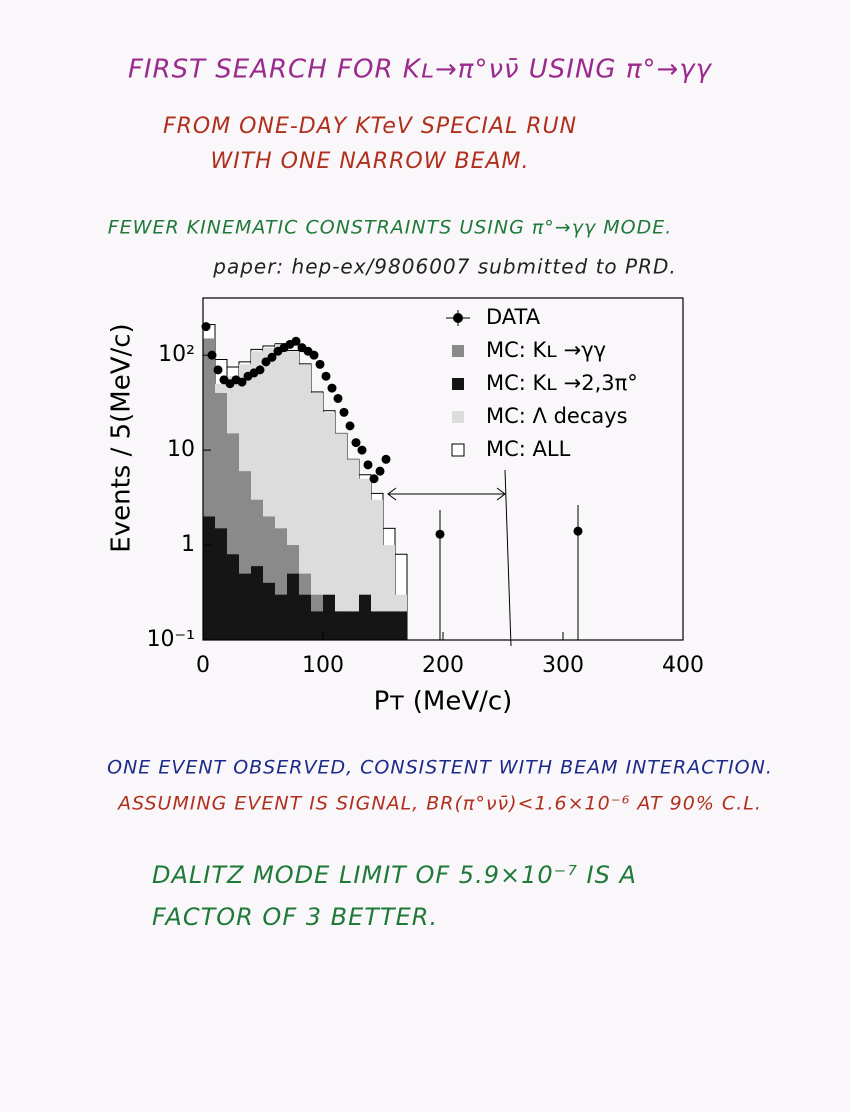 Image resolution: width=850 pixels, height=1112 pixels. I want to click on note: DALITZ MODE LIMIT OF 5.9×10⁻⁷ IS A, so click(394, 875).